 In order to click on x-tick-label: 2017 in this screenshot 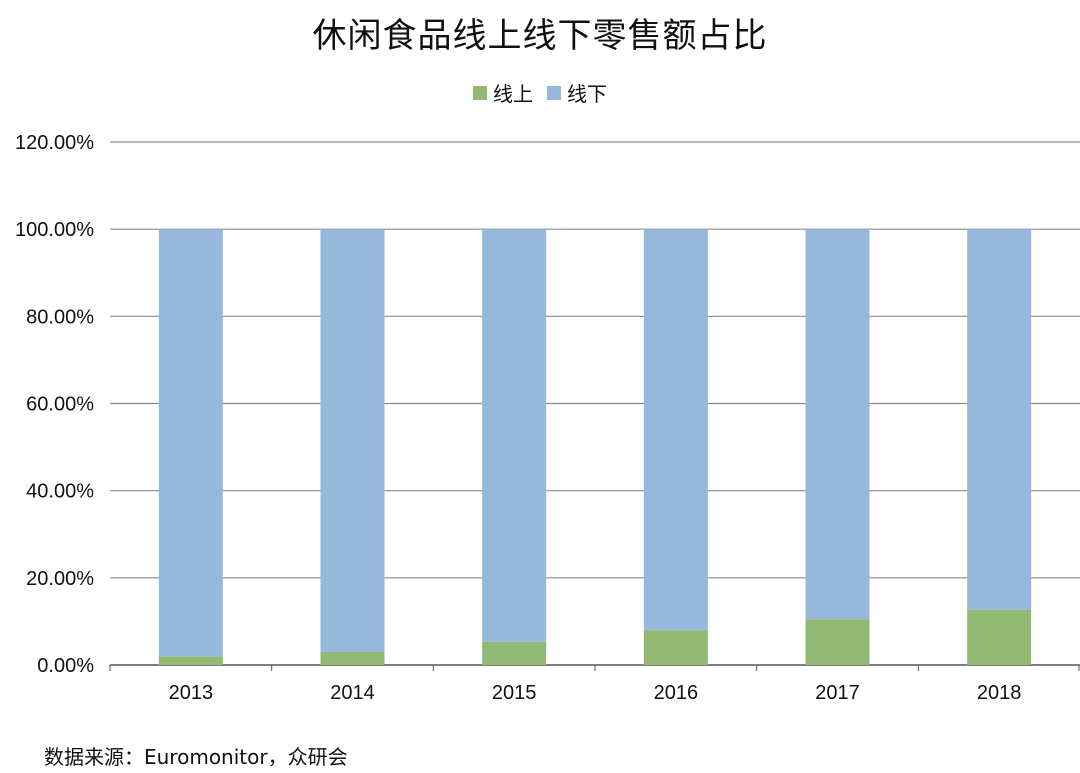, I will do `click(837, 693)`.